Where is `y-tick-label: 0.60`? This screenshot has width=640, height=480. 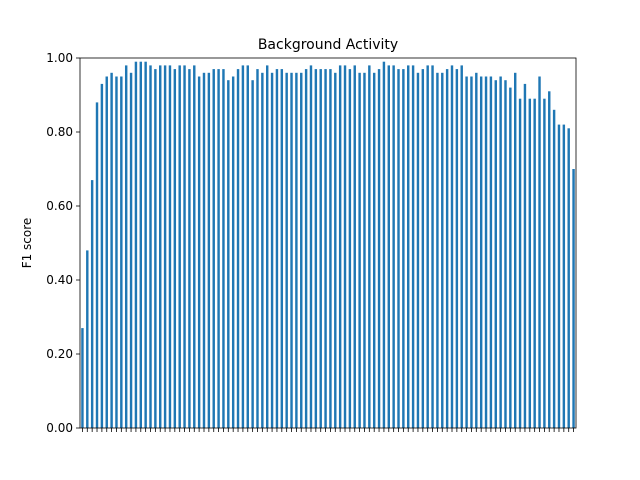
y-tick-label: 0.60 is located at coordinates (59, 206).